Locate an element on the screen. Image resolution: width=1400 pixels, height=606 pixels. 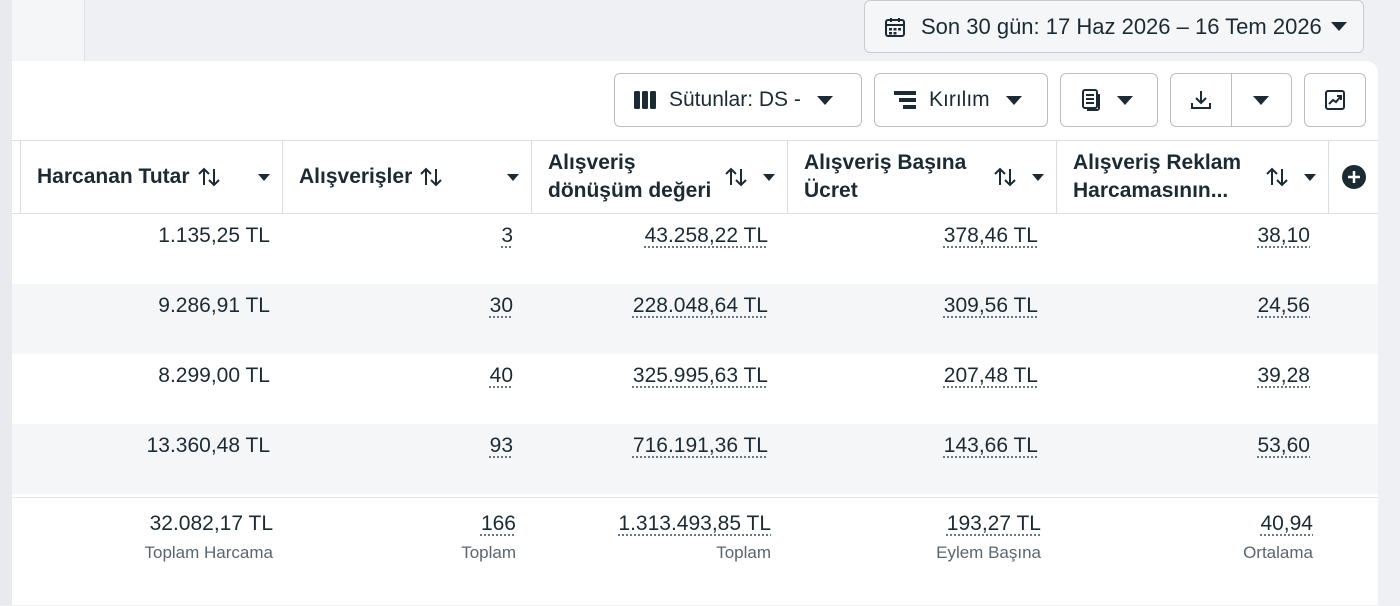
header-label: Harcanan Tutar is located at coordinates (113, 176).